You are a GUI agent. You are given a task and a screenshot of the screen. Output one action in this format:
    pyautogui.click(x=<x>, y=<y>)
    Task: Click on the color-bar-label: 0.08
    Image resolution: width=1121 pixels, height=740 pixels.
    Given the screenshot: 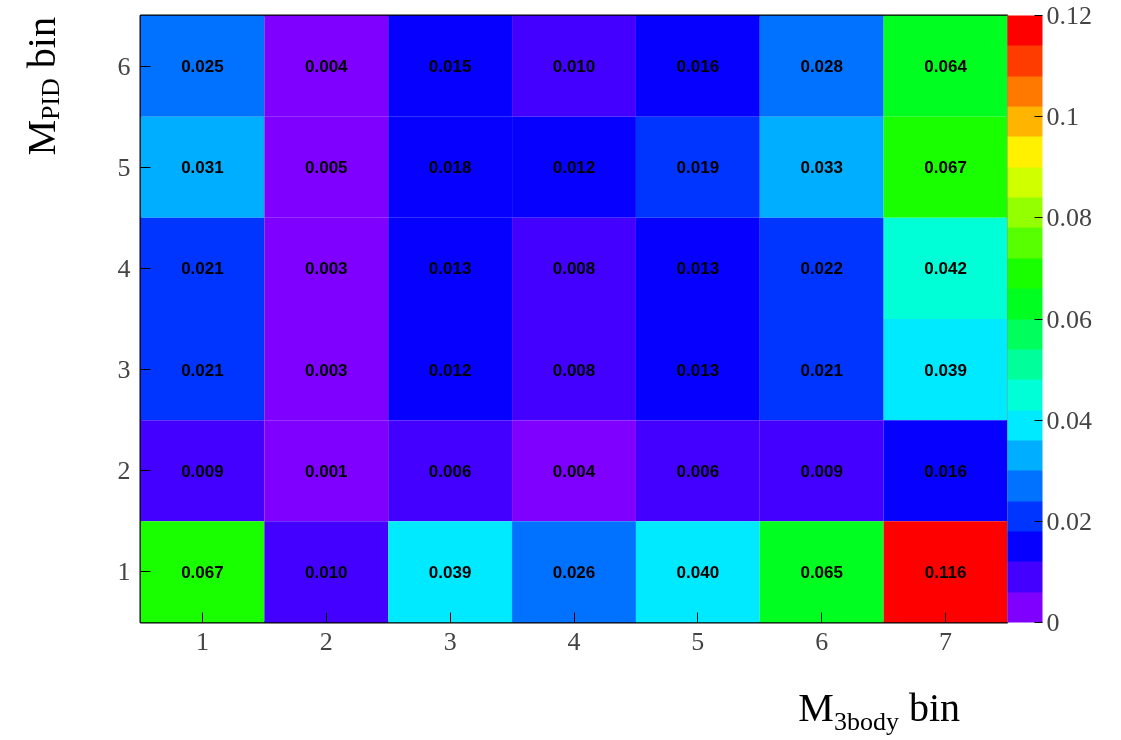 What is the action you would take?
    pyautogui.click(x=1069, y=218)
    